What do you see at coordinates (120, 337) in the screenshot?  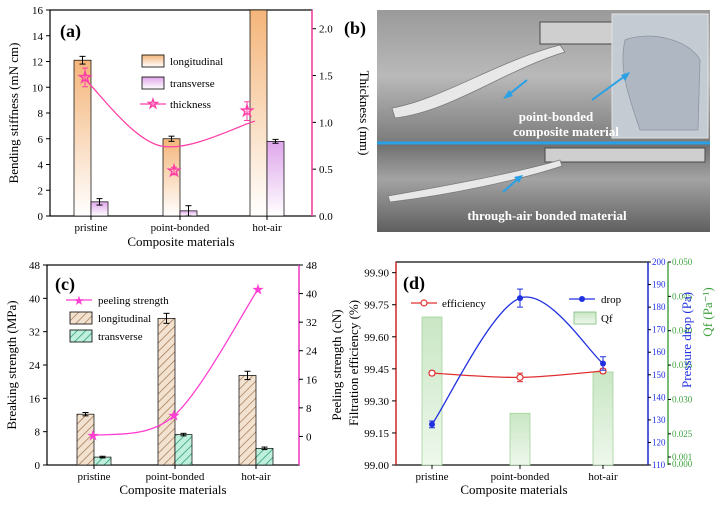 I see `legend-c-transverse-label: transverse` at bounding box center [120, 337].